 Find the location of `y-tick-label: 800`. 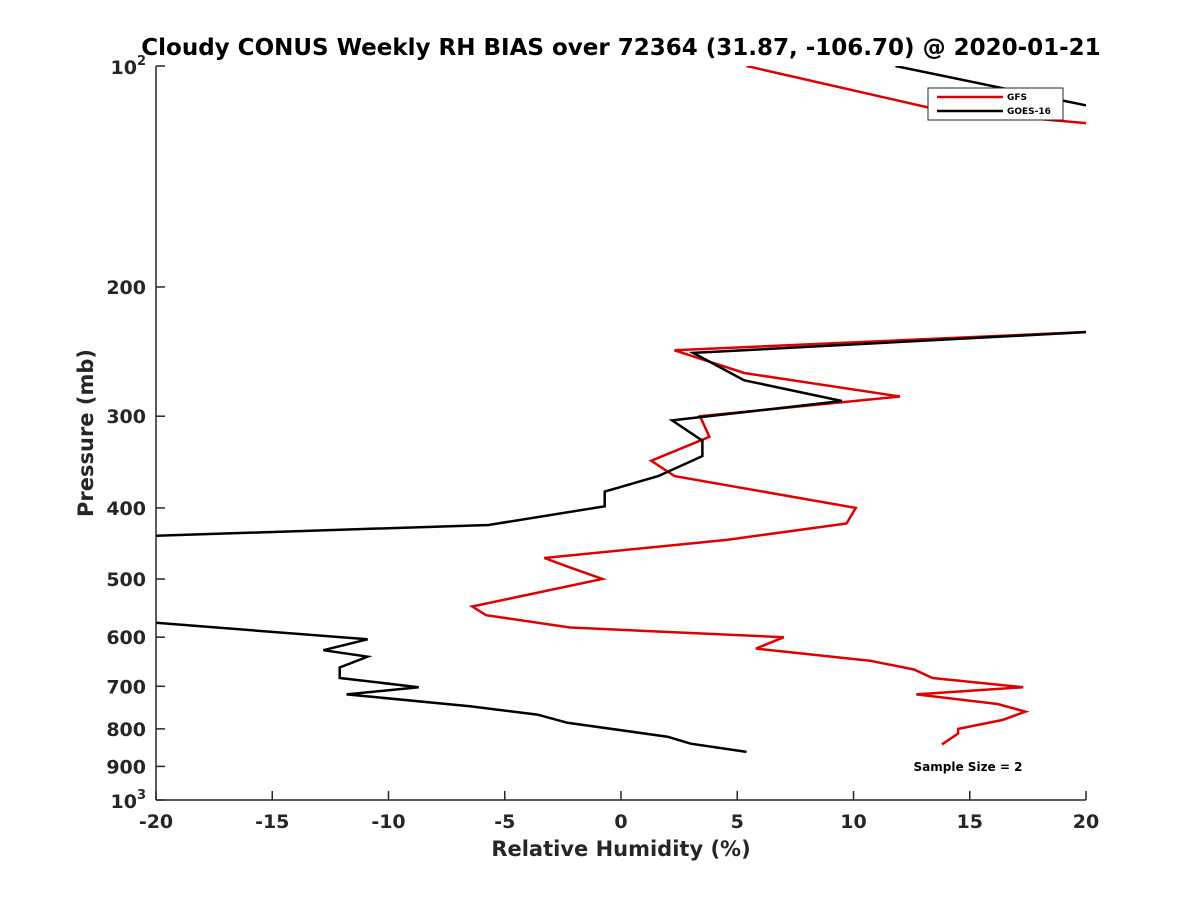

y-tick-label: 800 is located at coordinates (126, 730).